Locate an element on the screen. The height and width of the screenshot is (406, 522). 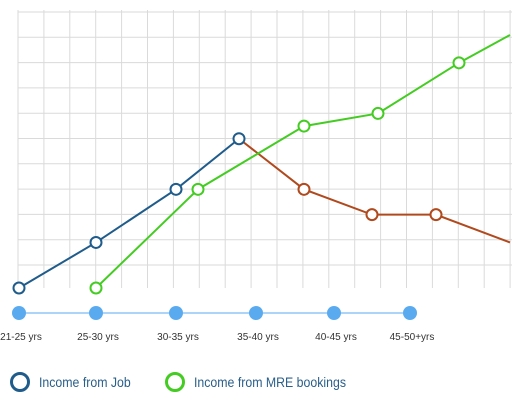
age-tick-label: 21-25 yrs is located at coordinates (21, 337).